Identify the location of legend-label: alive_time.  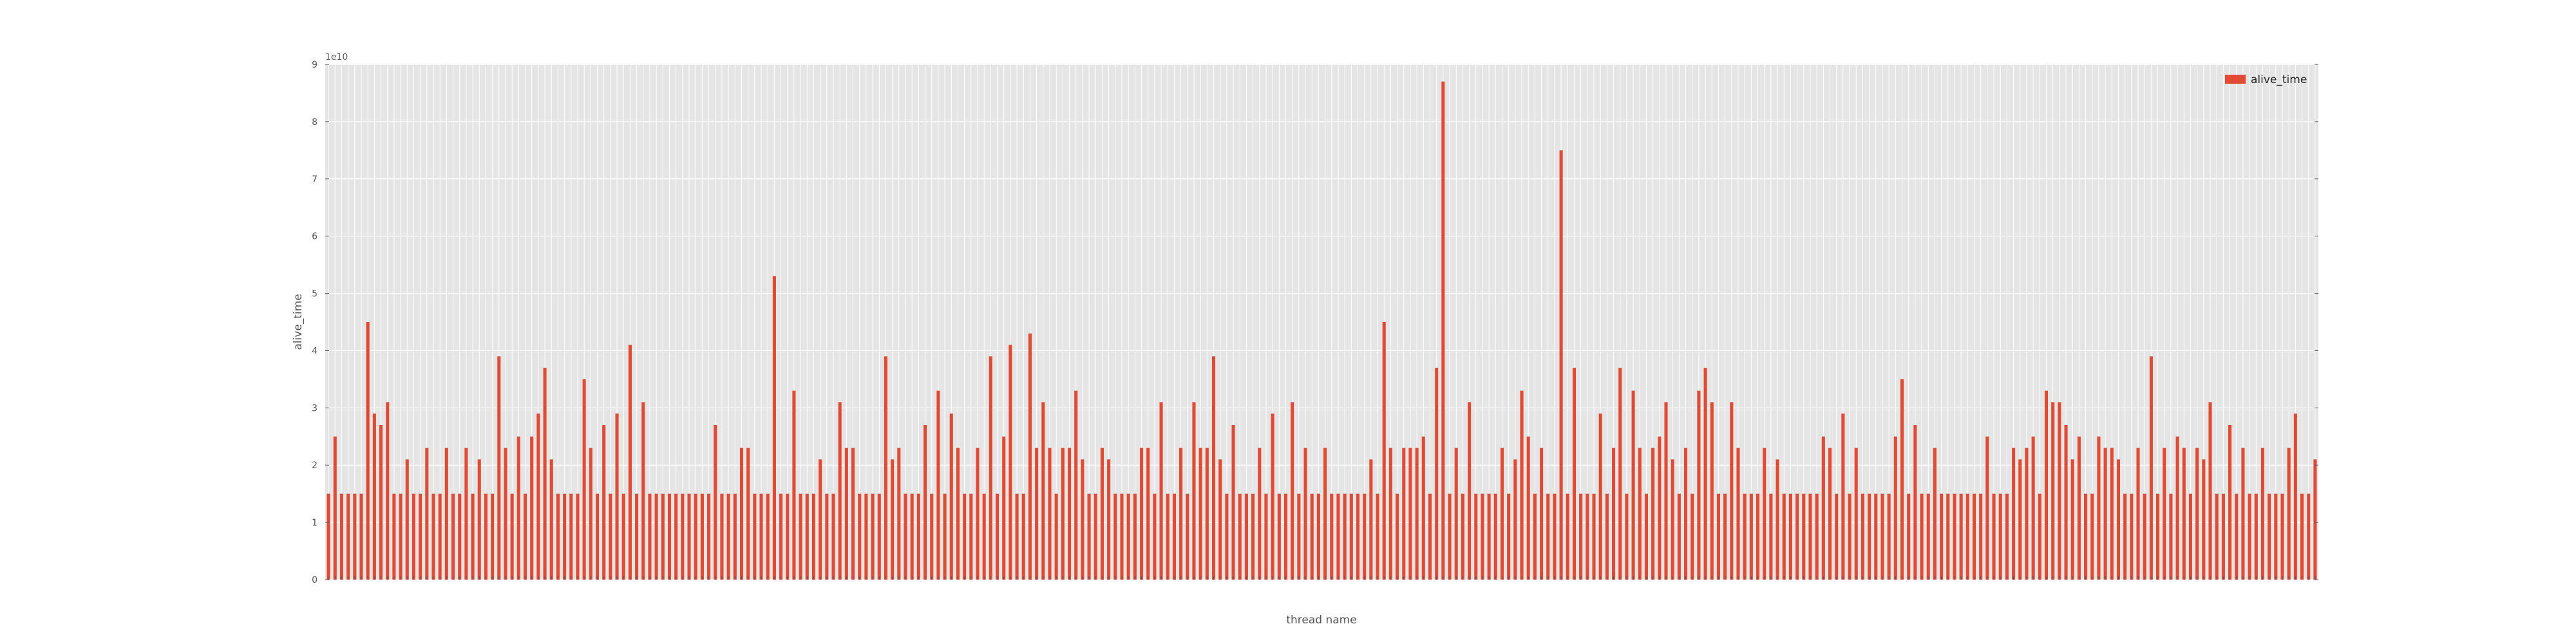
(2279, 79).